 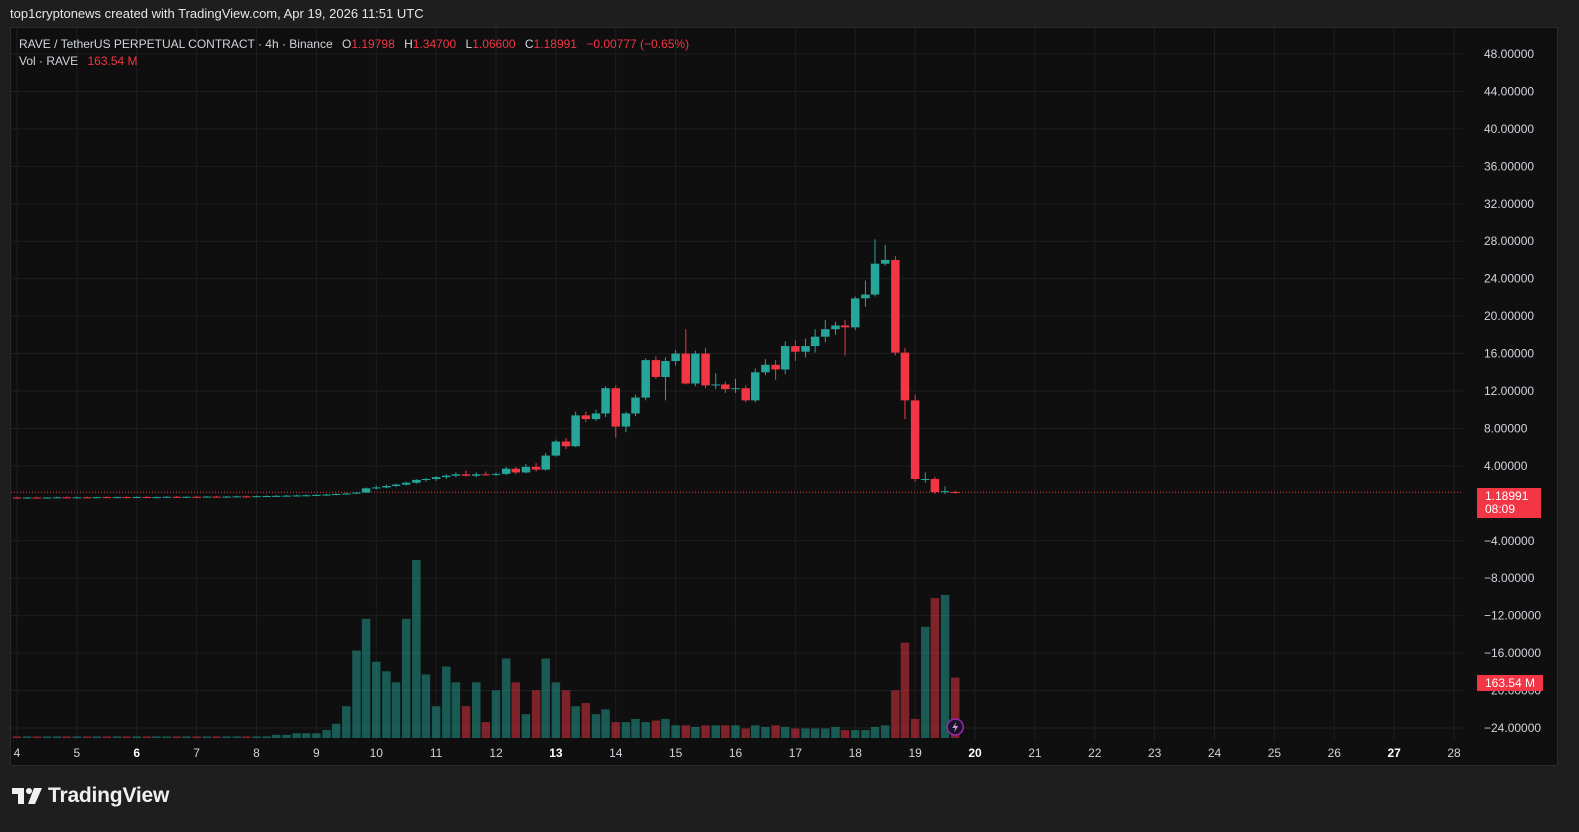 I want to click on x-tick-label: 14, so click(x=616, y=753).